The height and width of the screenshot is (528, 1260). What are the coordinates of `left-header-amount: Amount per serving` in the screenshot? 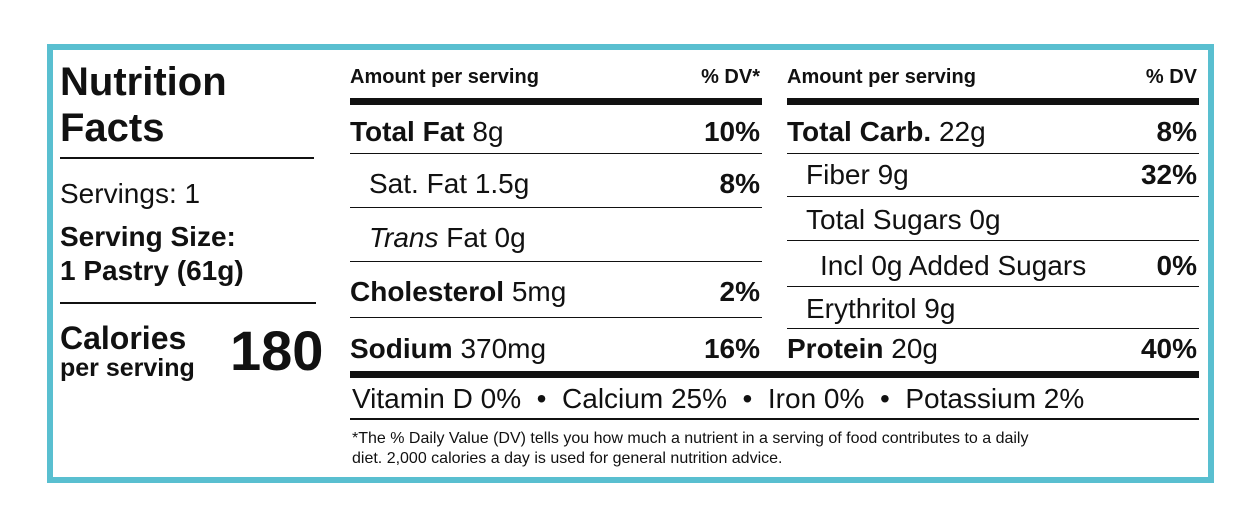 It's located at (444, 77).